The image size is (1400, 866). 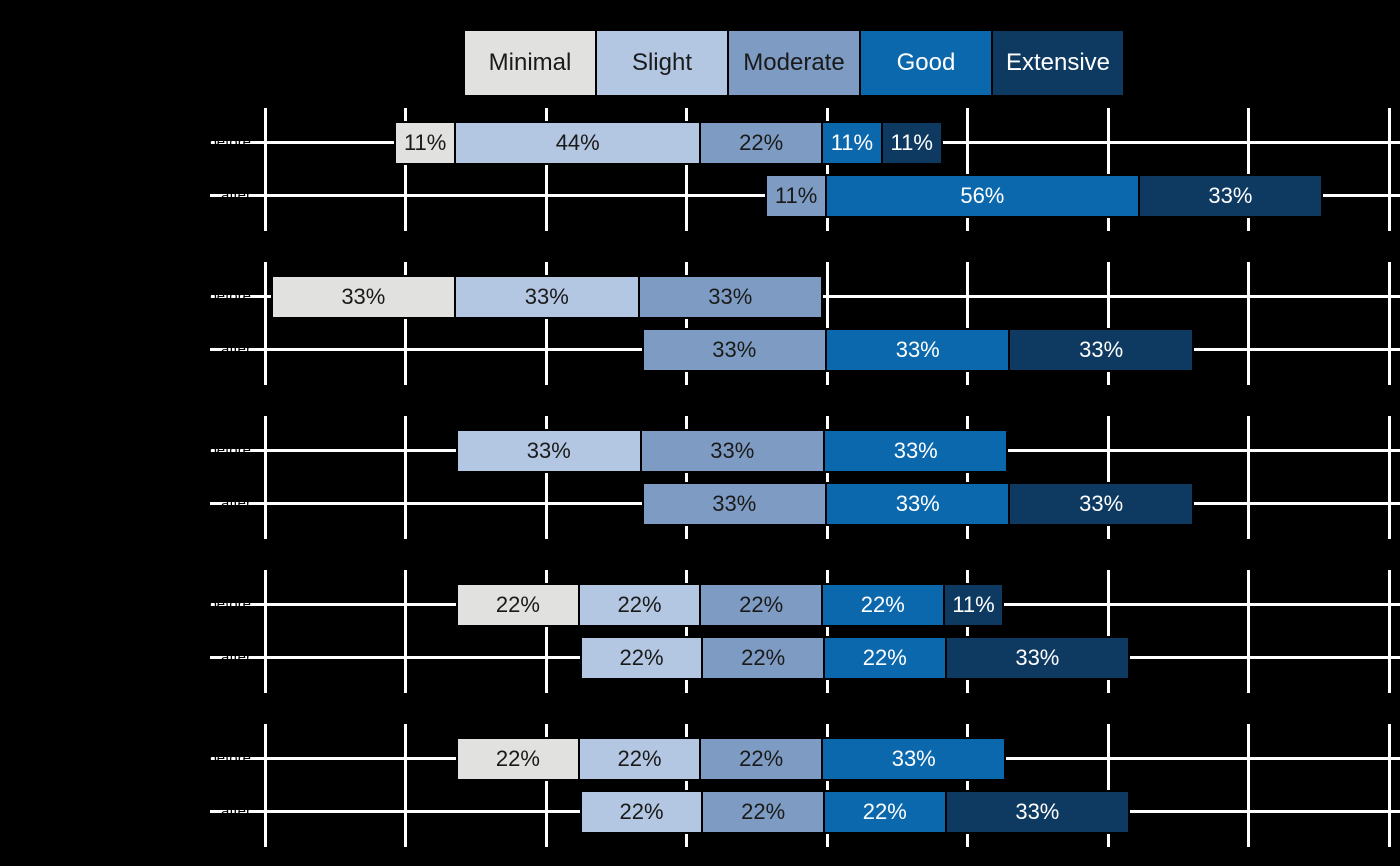 I want to click on bar-segment-good: 56%, so click(x=982, y=195).